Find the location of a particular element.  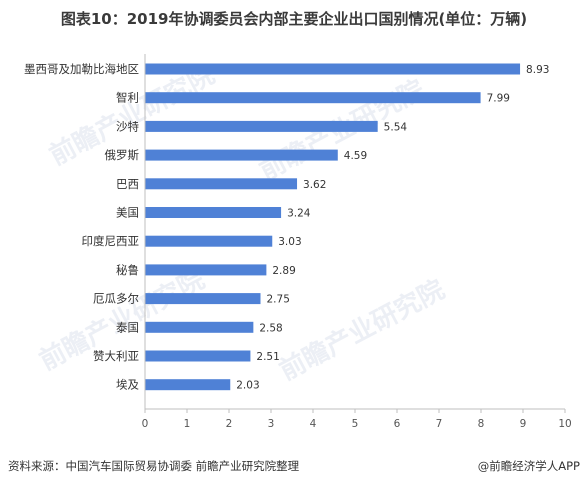

x-tick-label-3: 3 is located at coordinates (271, 424).